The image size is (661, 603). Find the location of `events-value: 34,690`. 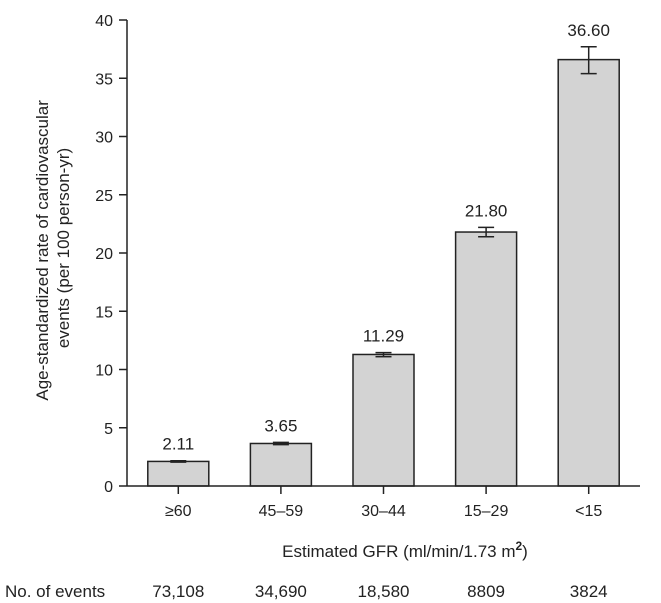

events-value: 34,690 is located at coordinates (281, 591).